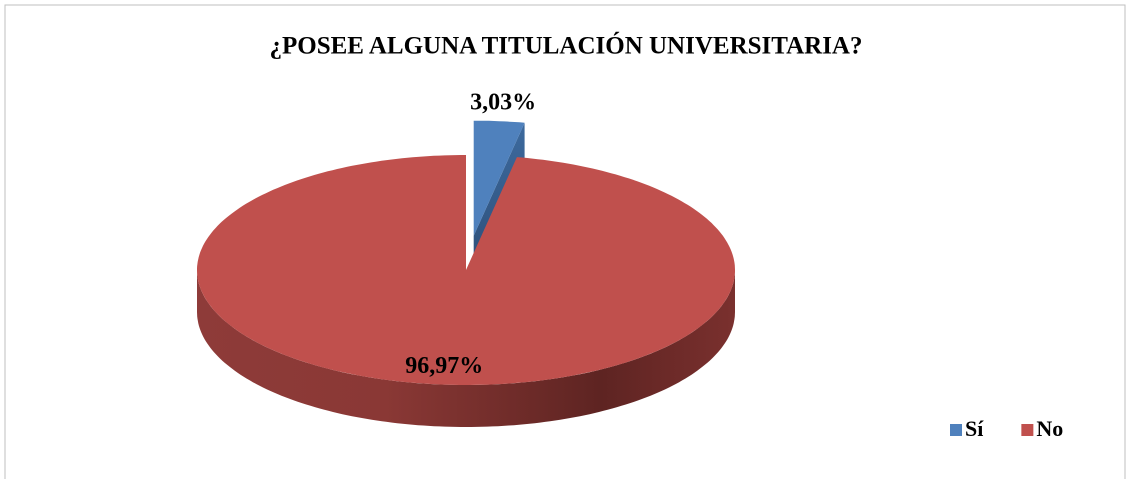  Describe the element at coordinates (503, 103) in the screenshot. I see `data-label: 3,03%` at that location.